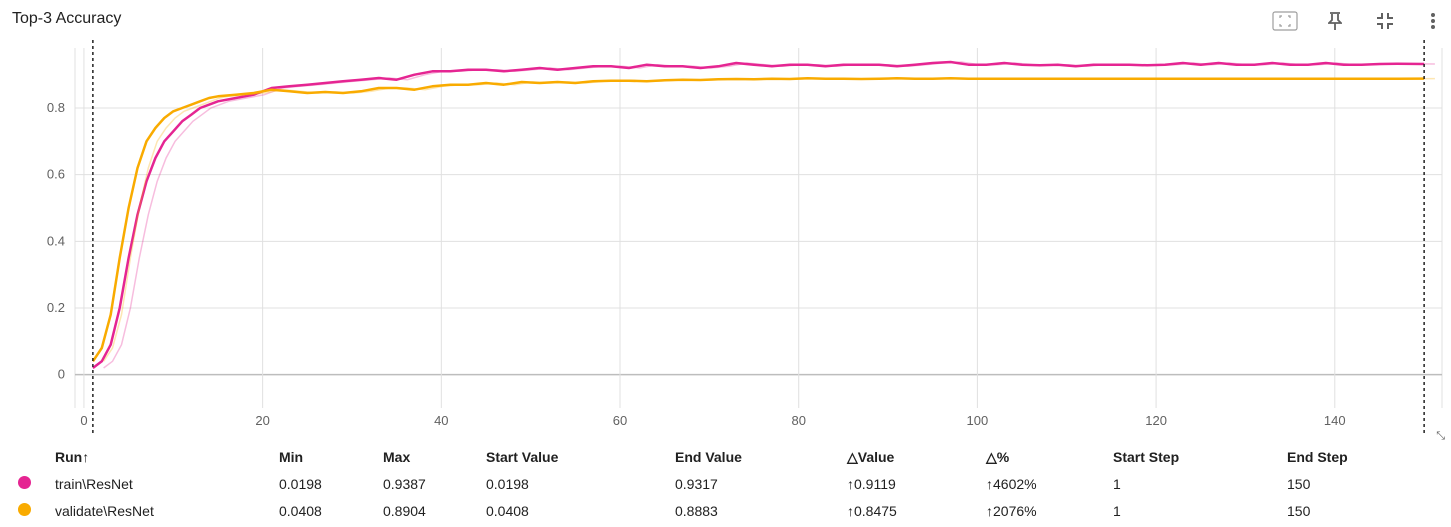  Describe the element at coordinates (998, 456) in the screenshot. I see `header-delta-pct: △%` at that location.